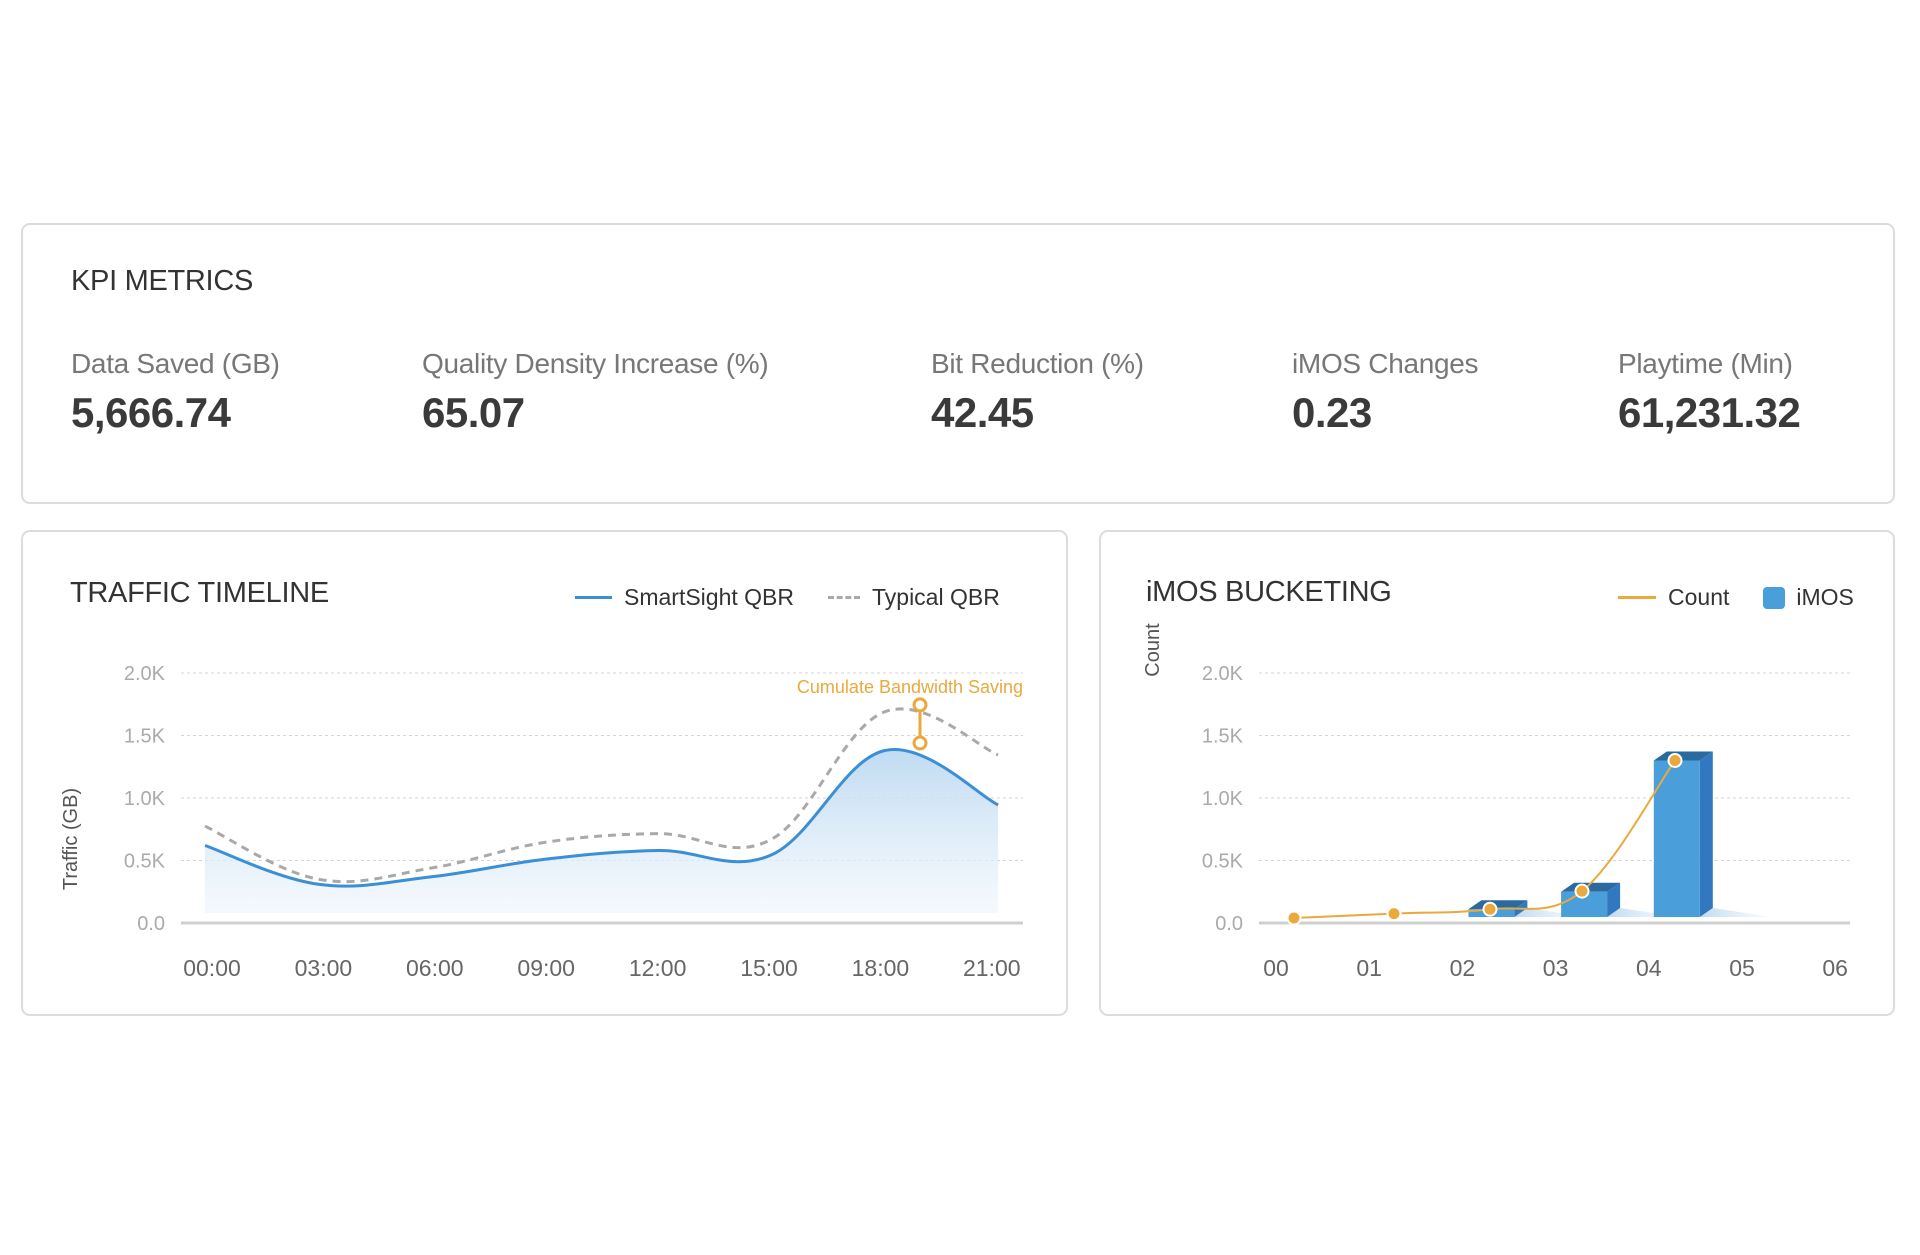  I want to click on legend-label: SmartSight QBR, so click(709, 597).